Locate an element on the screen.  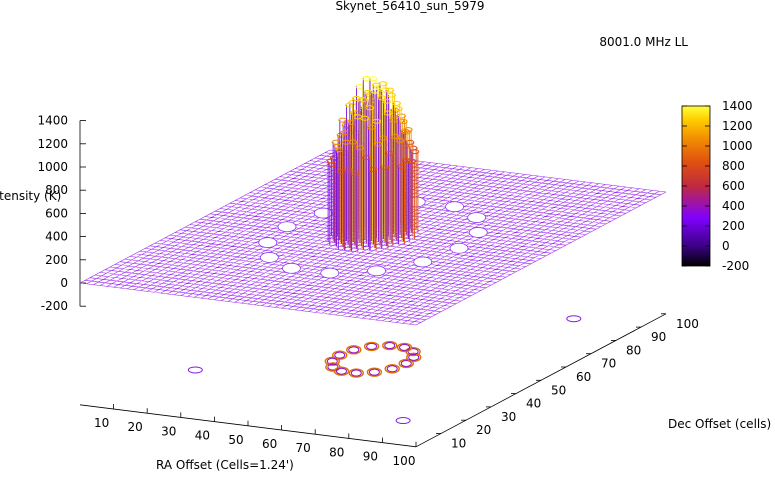
y-tick-label: 80 is located at coordinates (633, 350).